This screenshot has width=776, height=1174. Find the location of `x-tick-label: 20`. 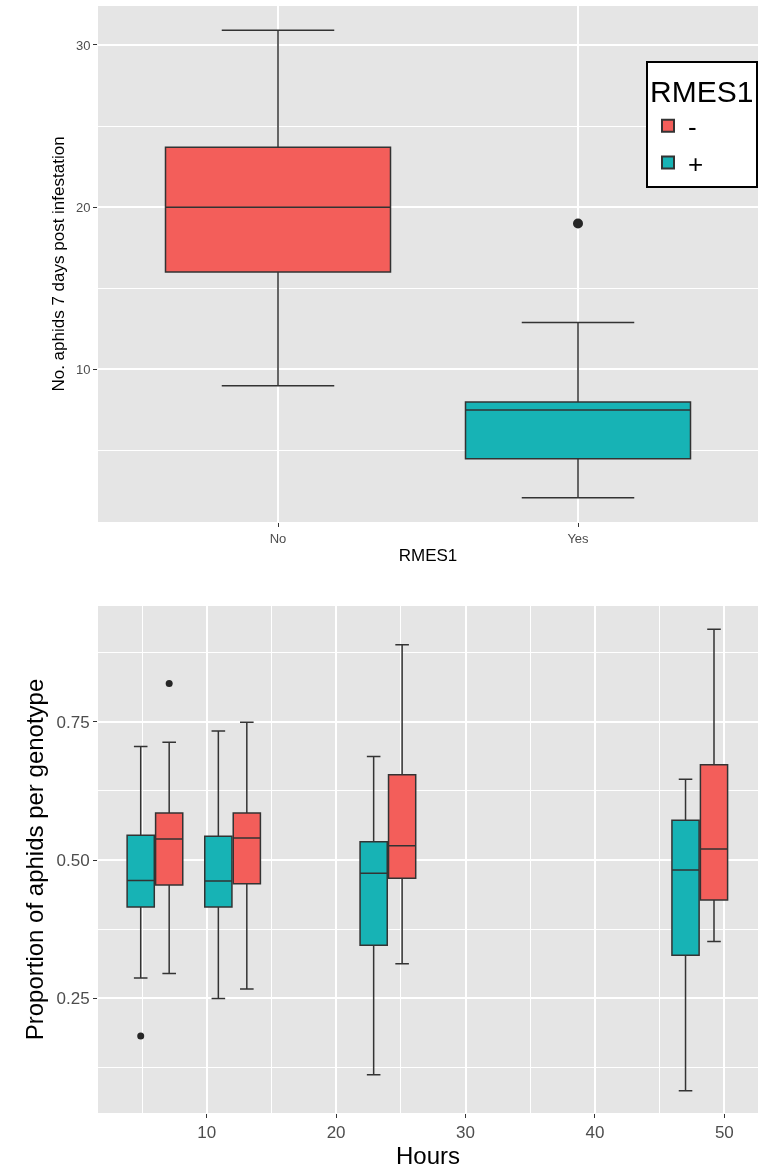

x-tick-label: 20 is located at coordinates (336, 1133).